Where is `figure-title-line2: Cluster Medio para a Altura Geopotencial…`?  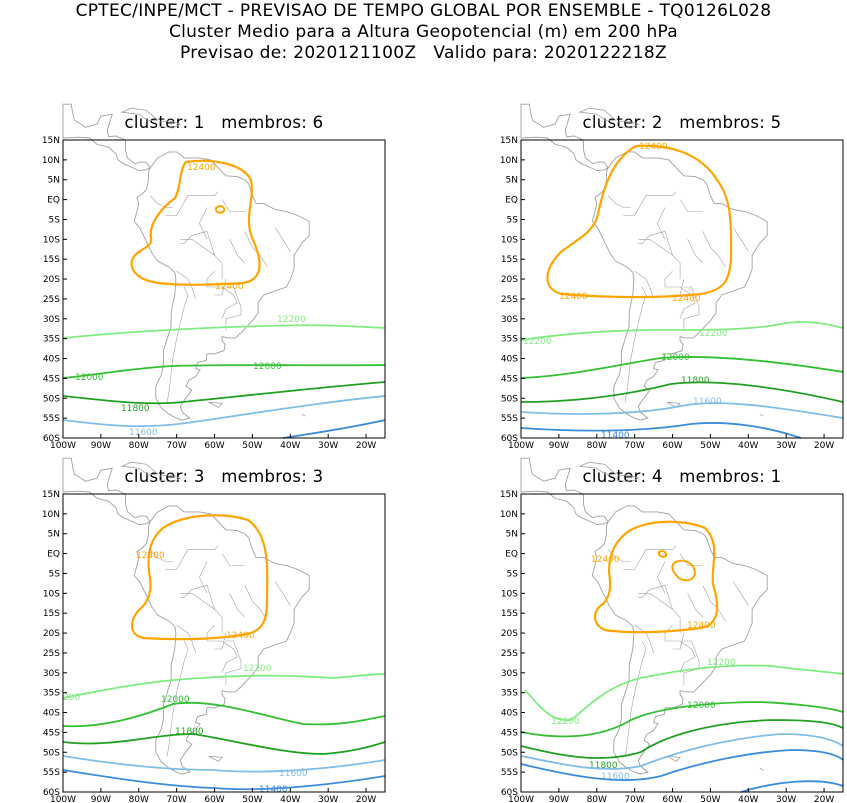 figure-title-line2: Cluster Medio para a Altura Geopotencial… is located at coordinates (423, 32).